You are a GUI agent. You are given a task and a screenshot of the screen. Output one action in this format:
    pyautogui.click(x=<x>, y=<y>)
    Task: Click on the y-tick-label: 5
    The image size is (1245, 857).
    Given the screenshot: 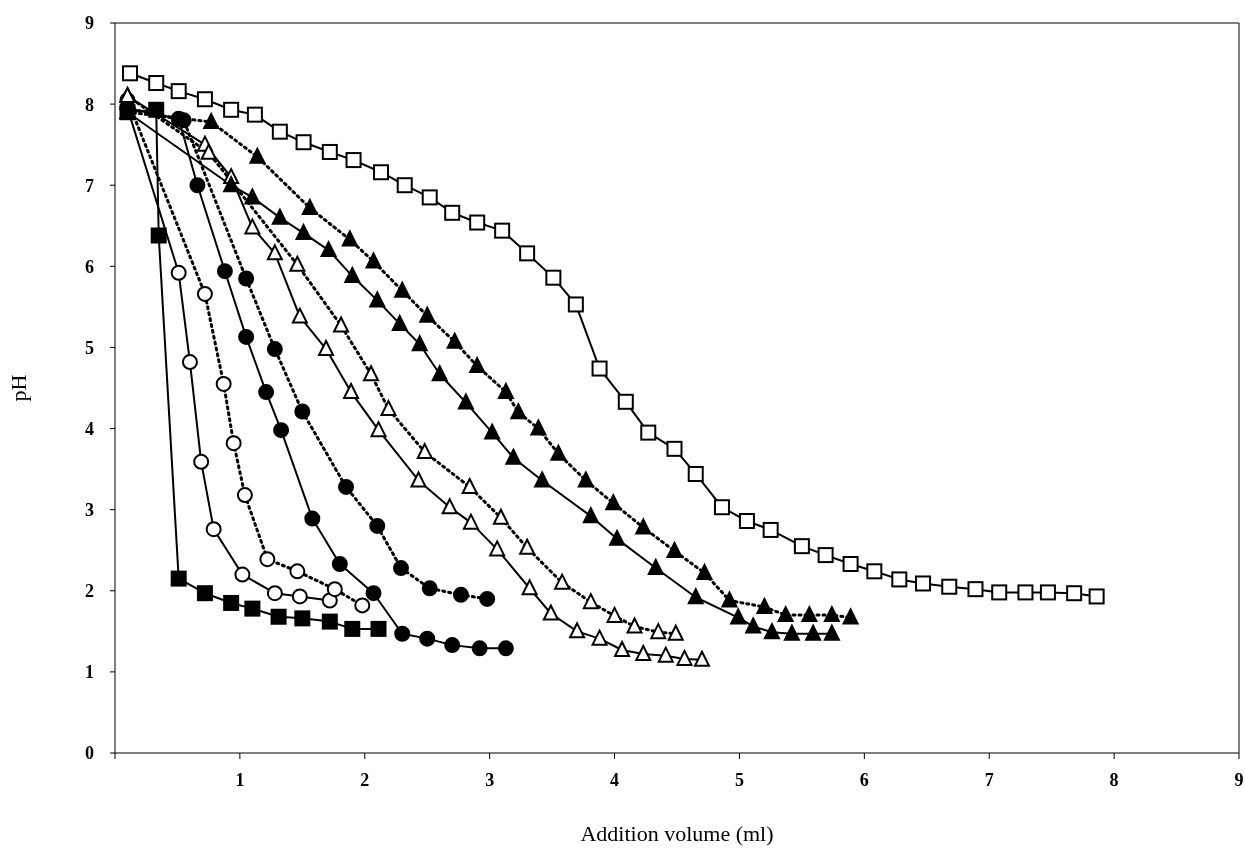 What is the action you would take?
    pyautogui.click(x=89, y=347)
    